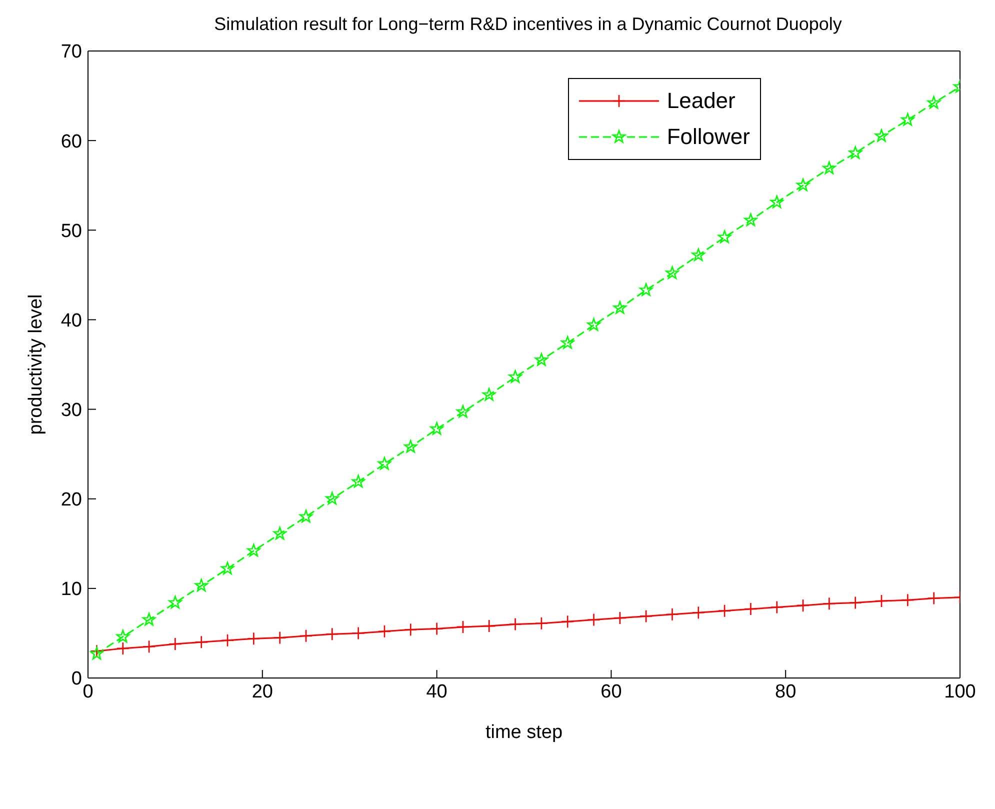 This screenshot has height=809, width=995. Describe the element at coordinates (71, 589) in the screenshot. I see `y-tick-label: 10` at that location.